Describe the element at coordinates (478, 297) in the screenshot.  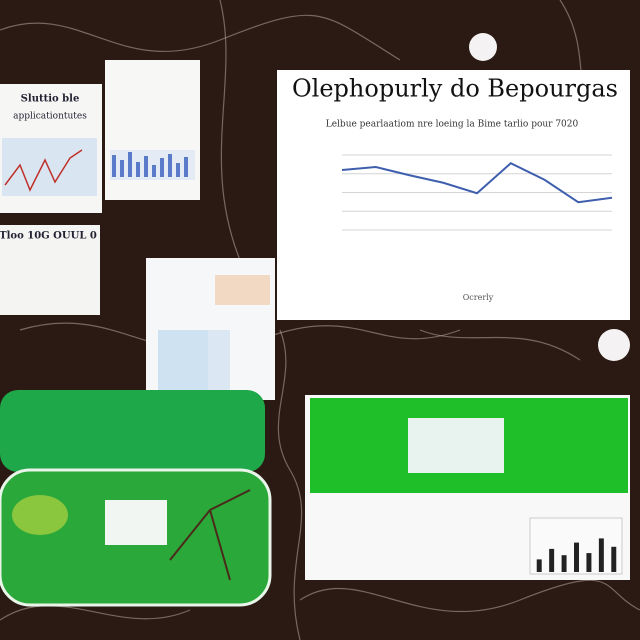
I see `x-axis-label: Ocrerly` at that location.